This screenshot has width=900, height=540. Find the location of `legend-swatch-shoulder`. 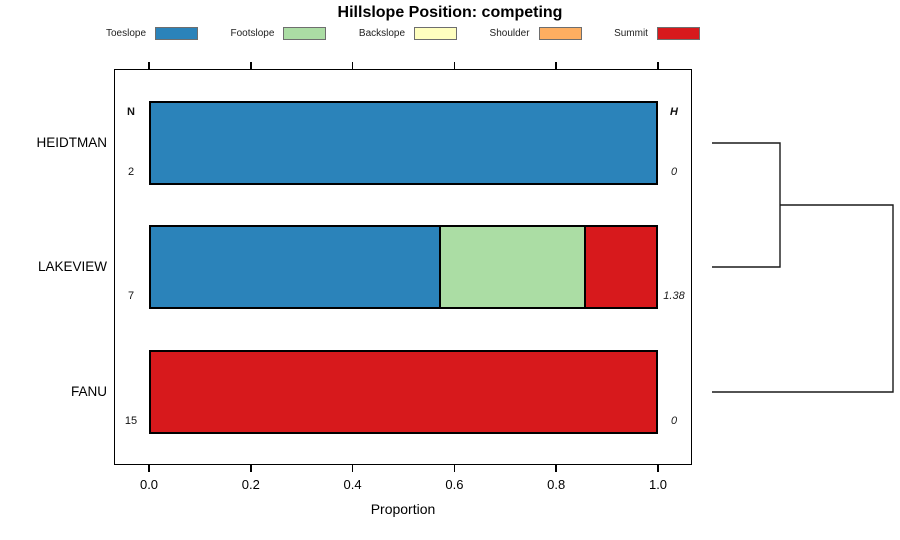

legend-swatch-shoulder is located at coordinates (560, 33).